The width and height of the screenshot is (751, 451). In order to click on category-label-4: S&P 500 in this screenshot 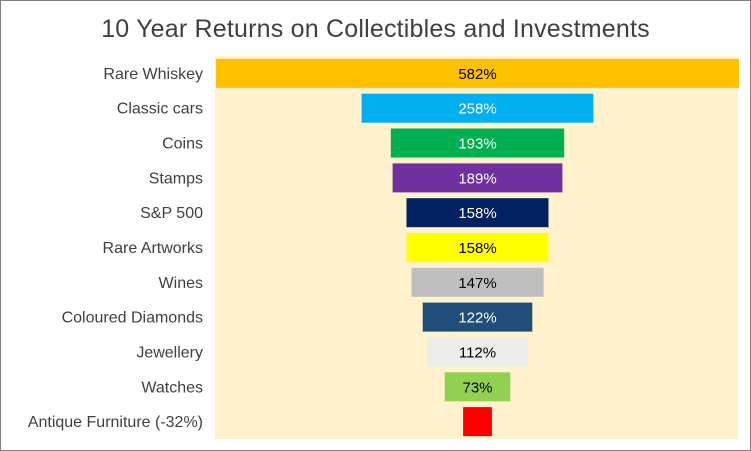, I will do `click(171, 213)`.